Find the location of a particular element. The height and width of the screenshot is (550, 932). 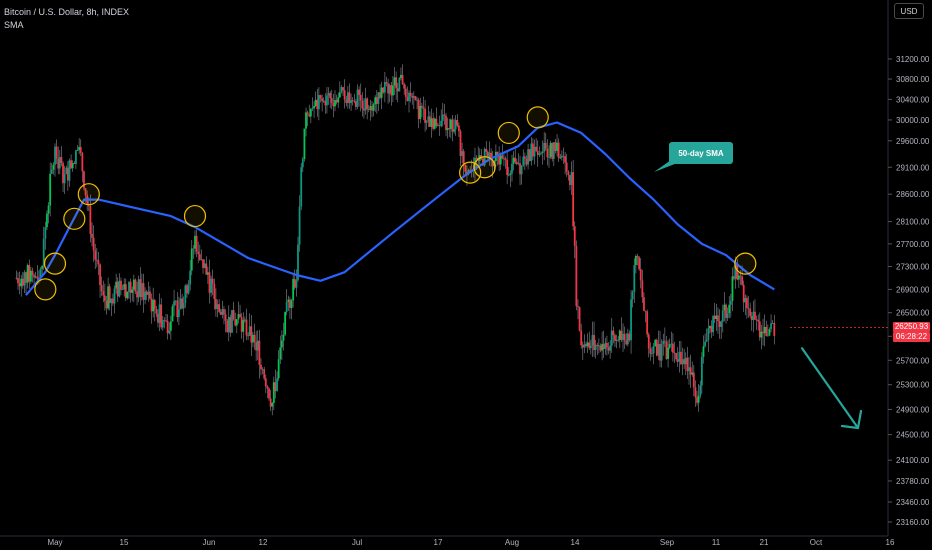

y-tick-label: 23160.00 is located at coordinates (913, 522).